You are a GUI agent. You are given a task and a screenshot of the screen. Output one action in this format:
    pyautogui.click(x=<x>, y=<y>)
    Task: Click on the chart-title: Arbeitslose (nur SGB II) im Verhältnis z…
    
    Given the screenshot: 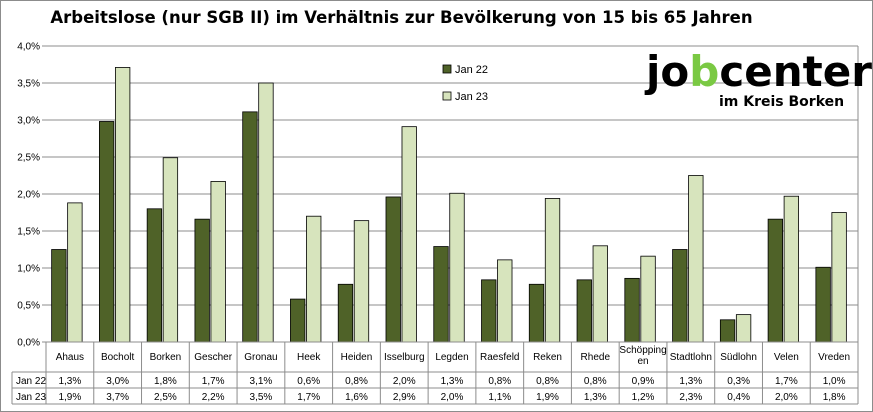 What is the action you would take?
    pyautogui.click(x=401, y=17)
    